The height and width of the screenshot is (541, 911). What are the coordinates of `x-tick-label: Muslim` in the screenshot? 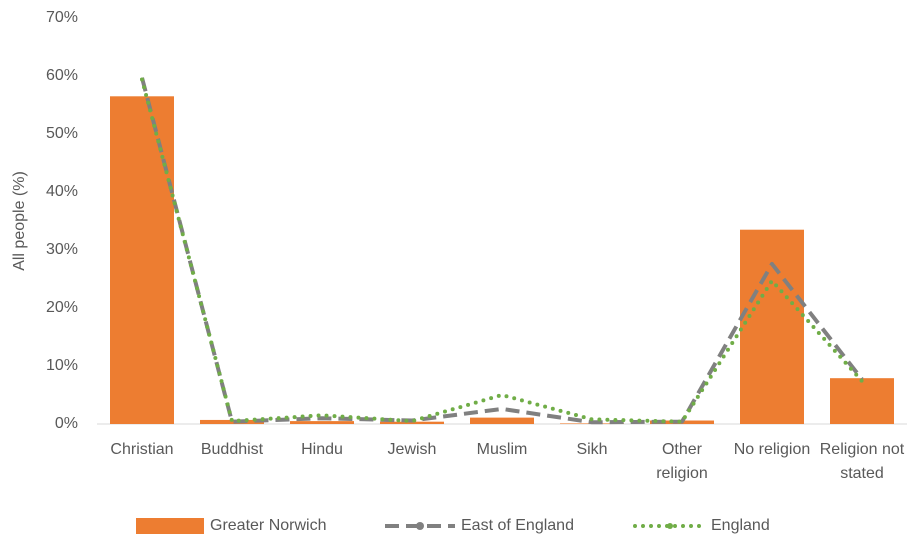 It's located at (502, 449).